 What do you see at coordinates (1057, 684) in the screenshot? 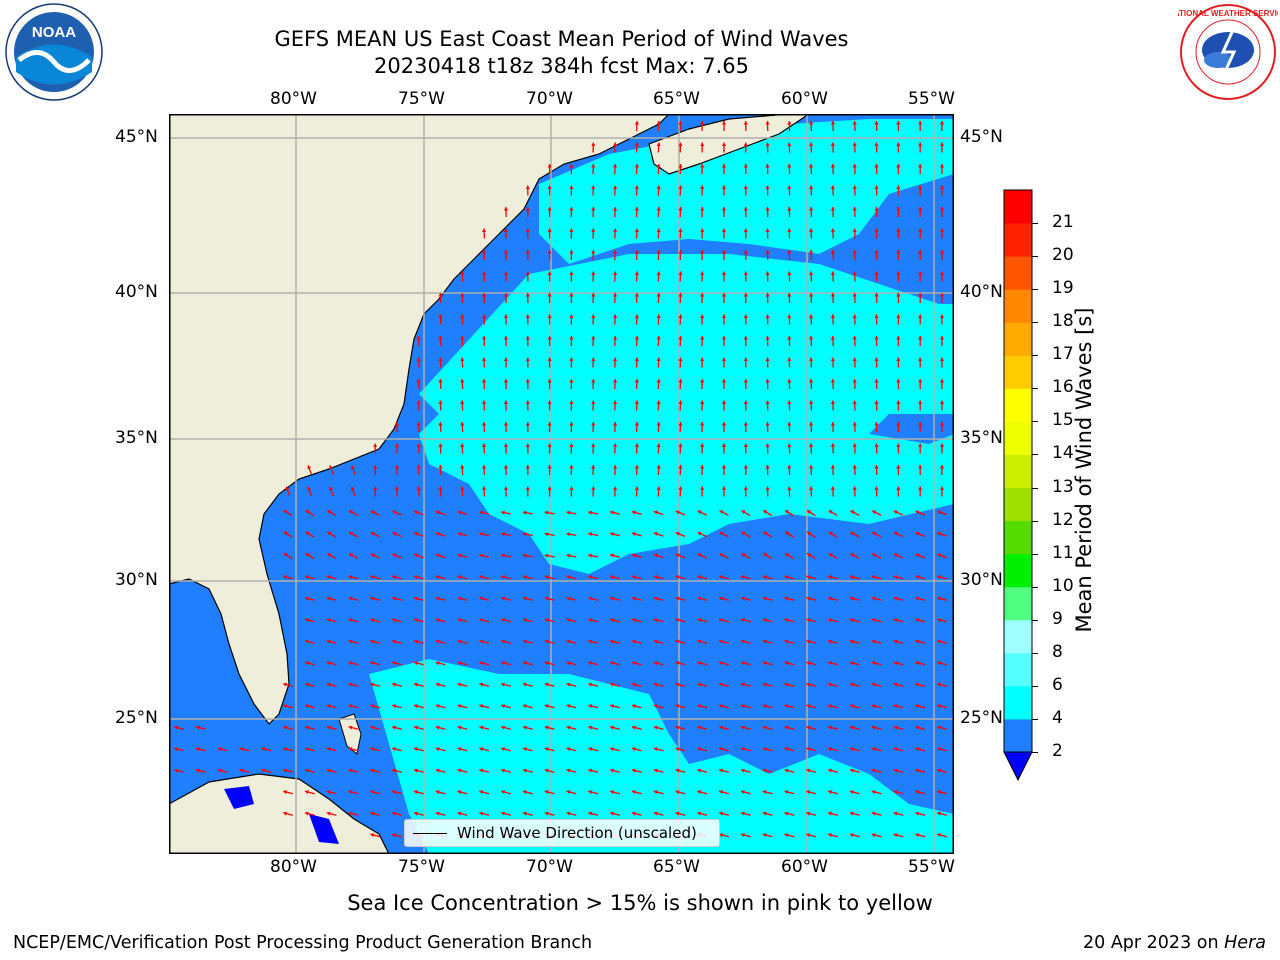
I see `colorbar-tick-label: 6` at bounding box center [1057, 684].